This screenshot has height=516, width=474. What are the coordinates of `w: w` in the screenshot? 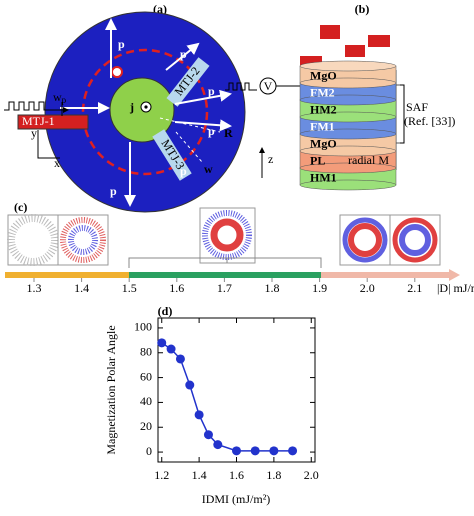 It's located at (57, 97).